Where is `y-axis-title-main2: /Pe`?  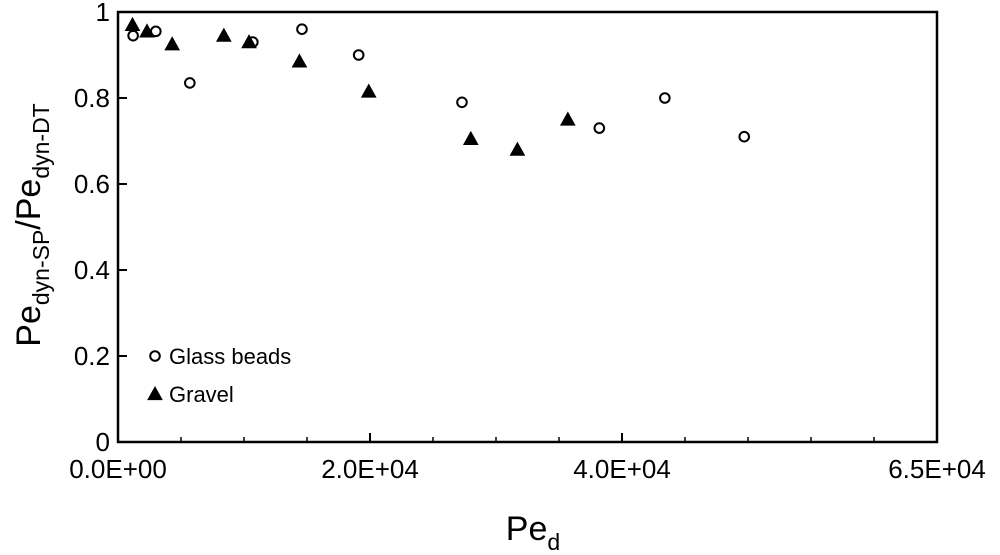
y-axis-title-main2: /Pe is located at coordinates (29, 204).